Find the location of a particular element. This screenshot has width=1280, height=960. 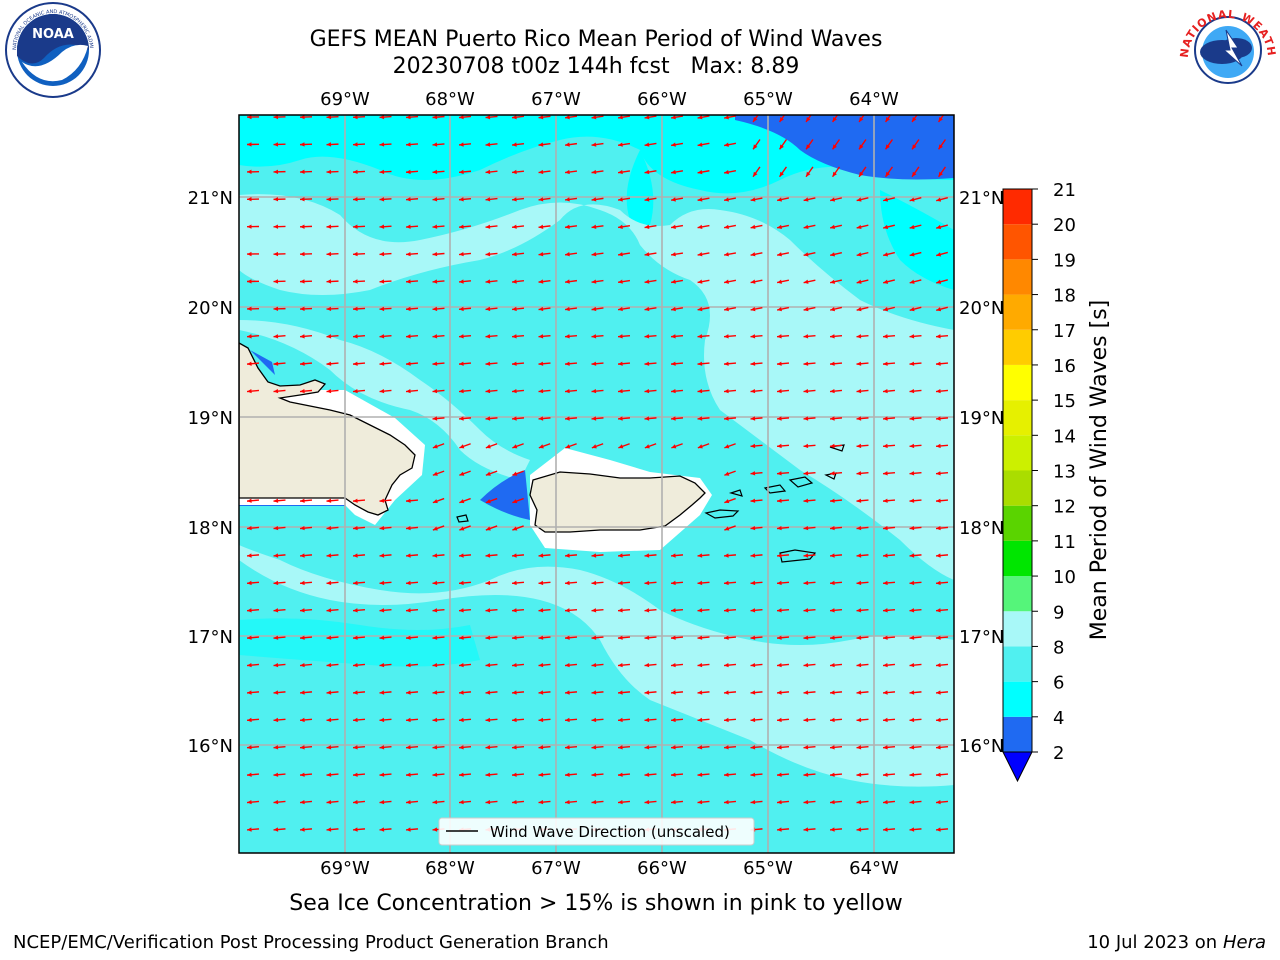

field-6-8-south-lobe is located at coordinates (537, 767).